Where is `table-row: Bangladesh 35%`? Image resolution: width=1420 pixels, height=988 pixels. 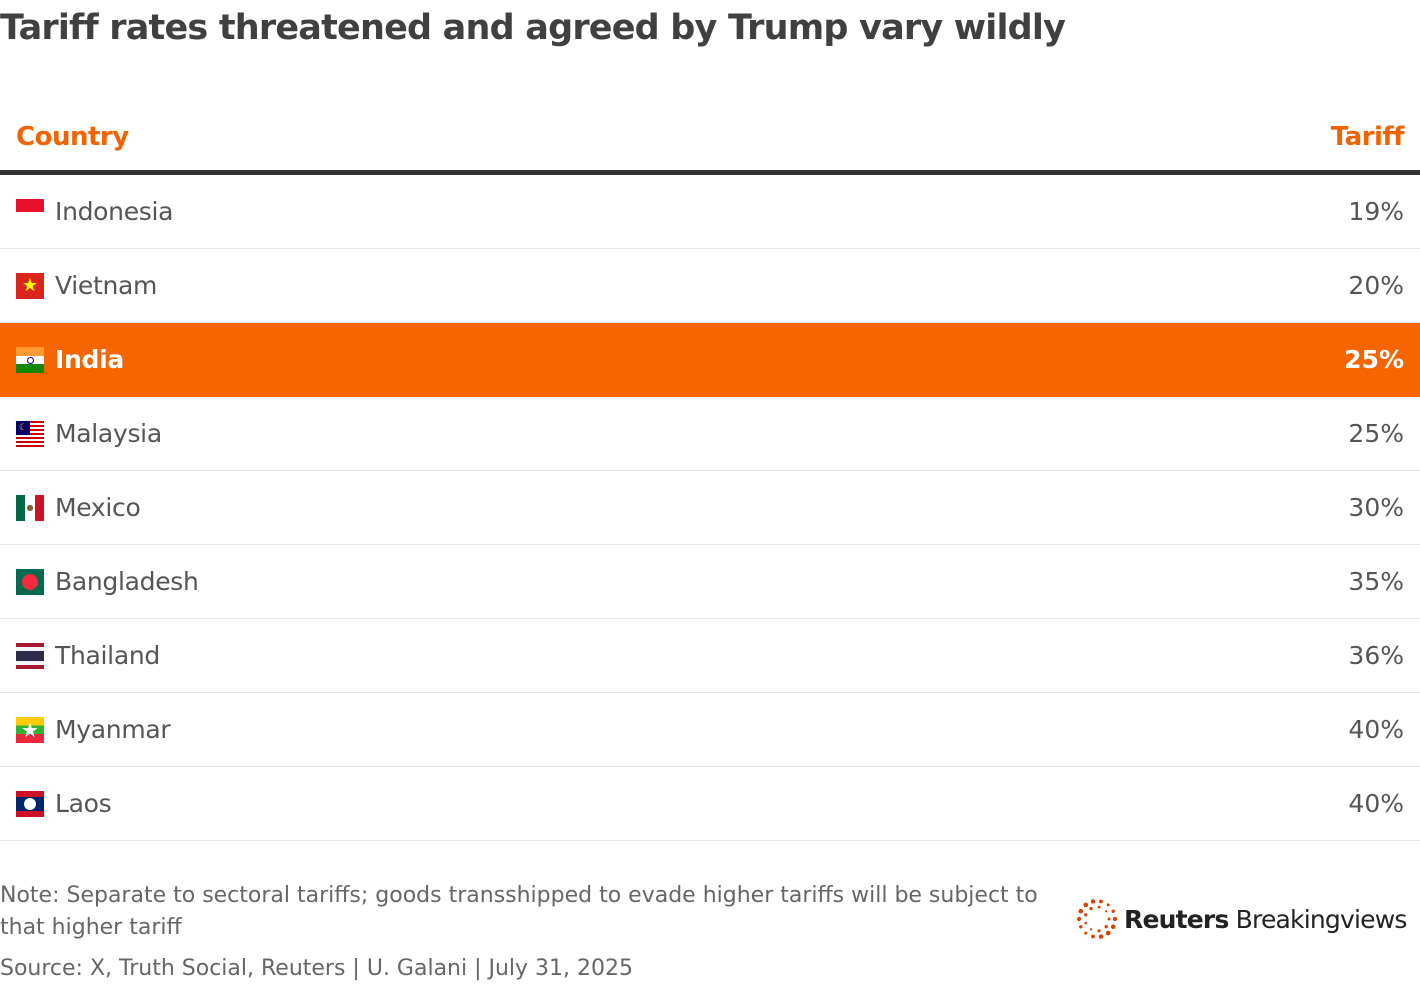
table-row: Bangladesh 35% is located at coordinates (710, 582).